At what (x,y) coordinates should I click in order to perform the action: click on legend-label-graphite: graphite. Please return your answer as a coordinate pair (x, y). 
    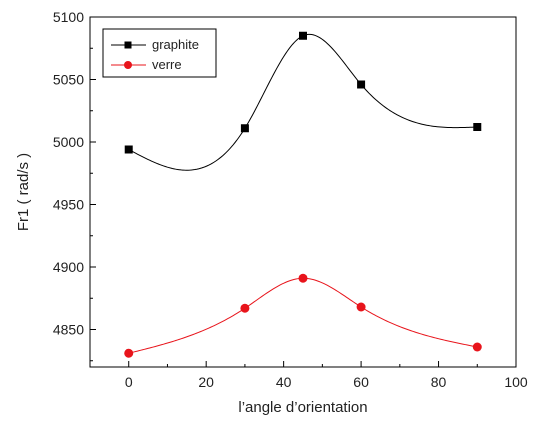
    Looking at the image, I should click on (175, 44).